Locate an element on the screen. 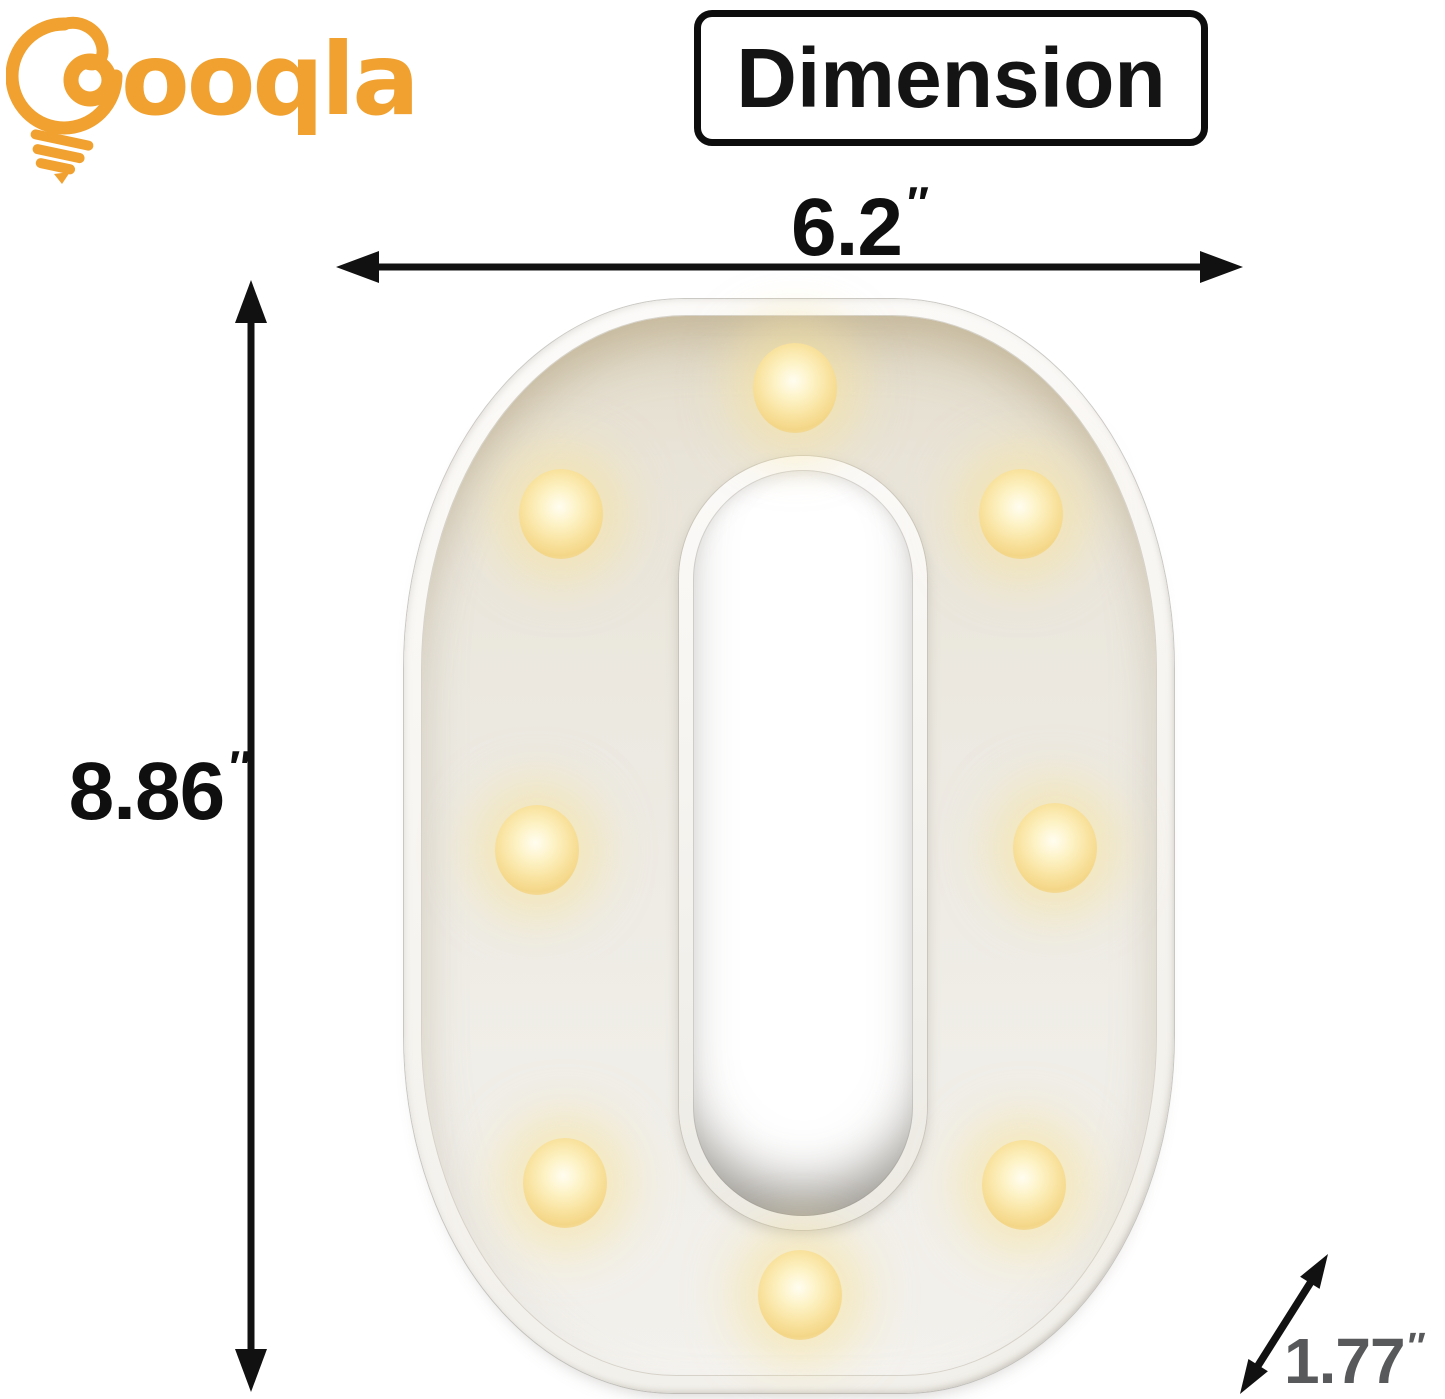  dimension-title: Dimension is located at coordinates (951, 77).